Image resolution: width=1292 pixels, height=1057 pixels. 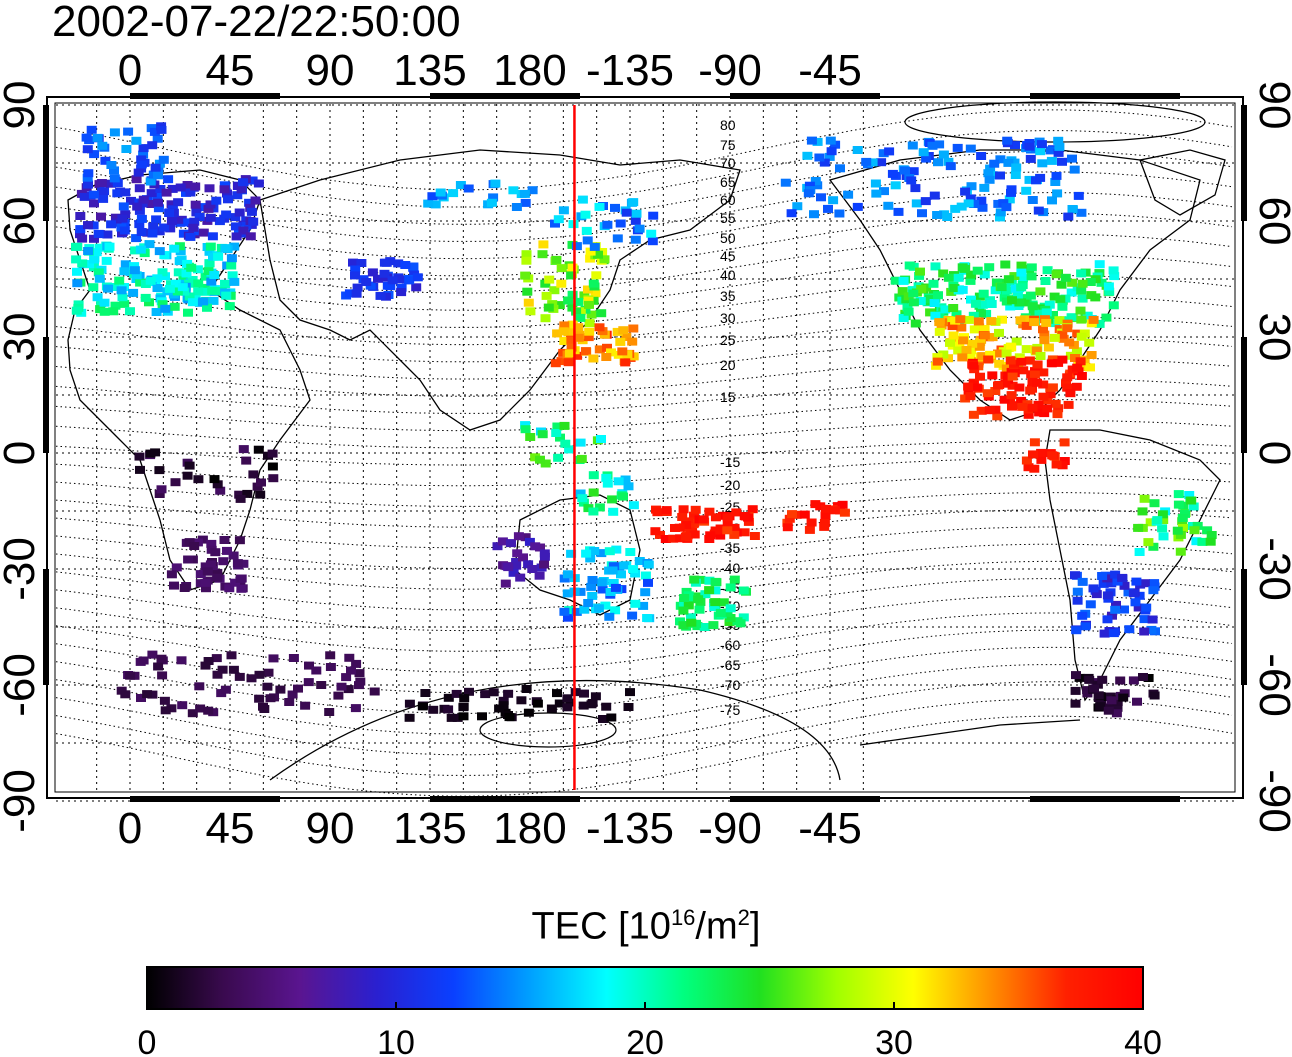 I want to click on magnetic-latitude-label: 25, so click(x=728, y=340).